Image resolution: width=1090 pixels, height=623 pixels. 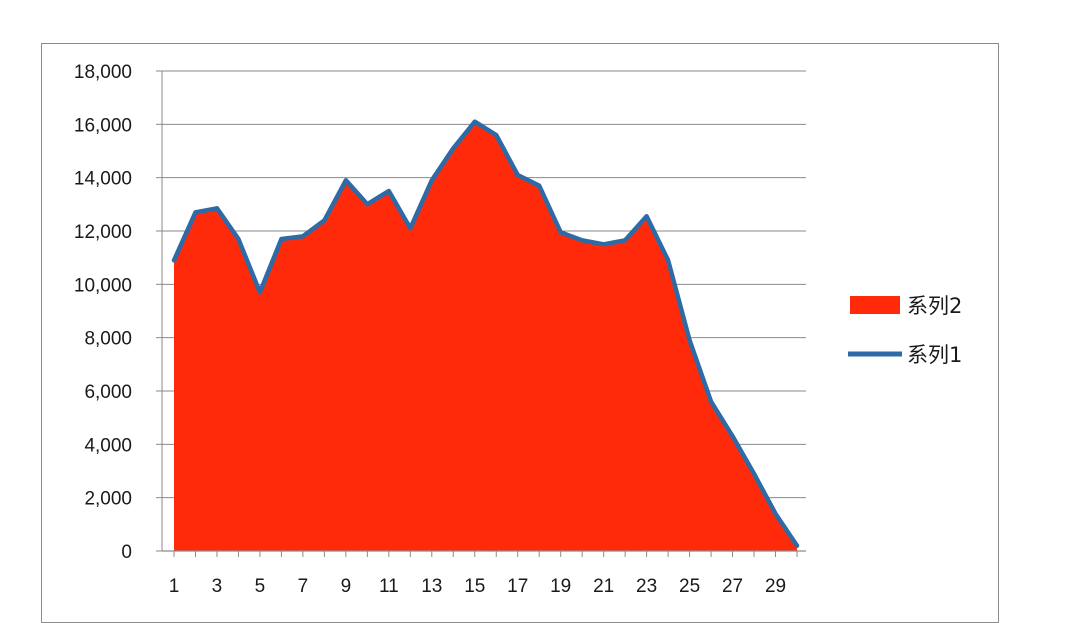 What do you see at coordinates (174, 586) in the screenshot?
I see `x-tick-label: 1` at bounding box center [174, 586].